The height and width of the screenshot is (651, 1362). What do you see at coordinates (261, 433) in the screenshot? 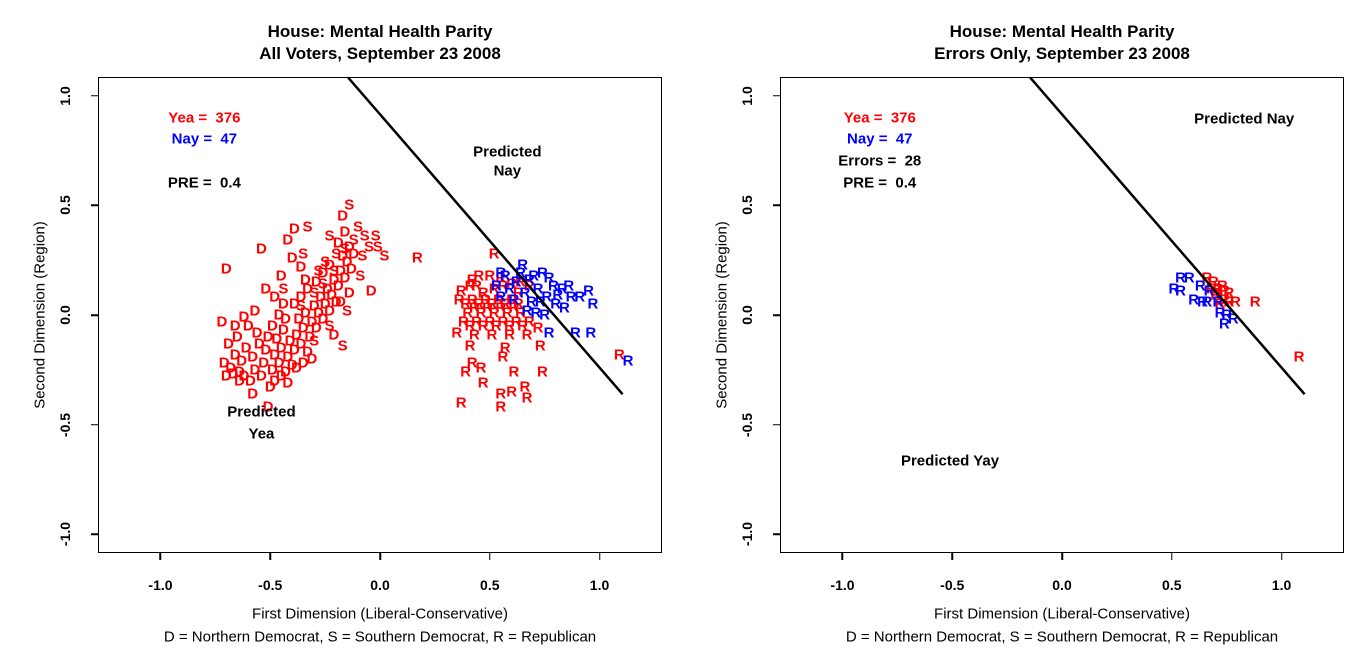
I see `region-label: Yea` at bounding box center [261, 433].